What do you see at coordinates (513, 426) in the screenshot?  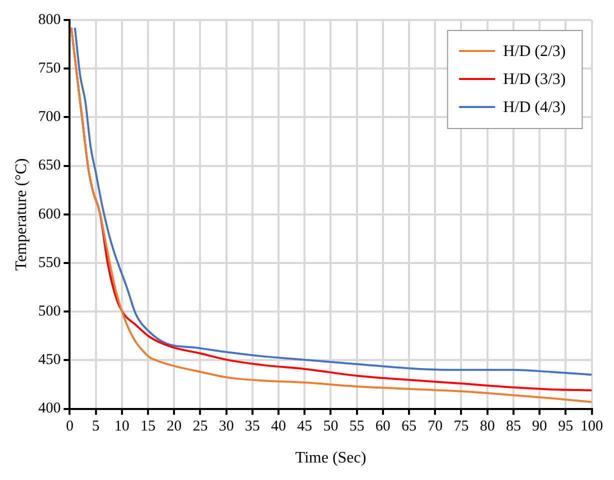 I see `x-tick-label: 85` at bounding box center [513, 426].